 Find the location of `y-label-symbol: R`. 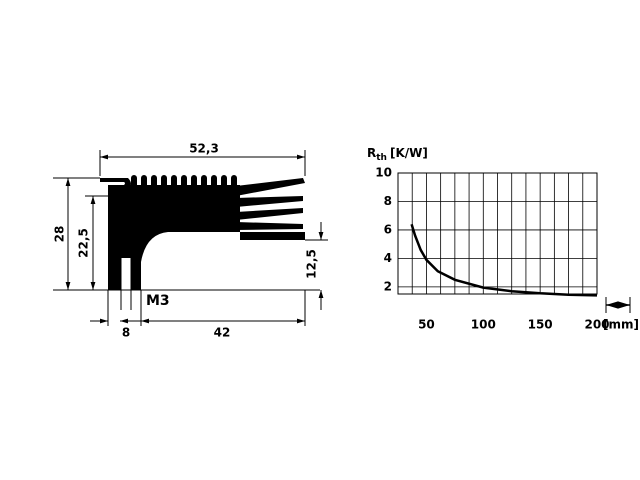

y-label-symbol: R is located at coordinates (371, 153).